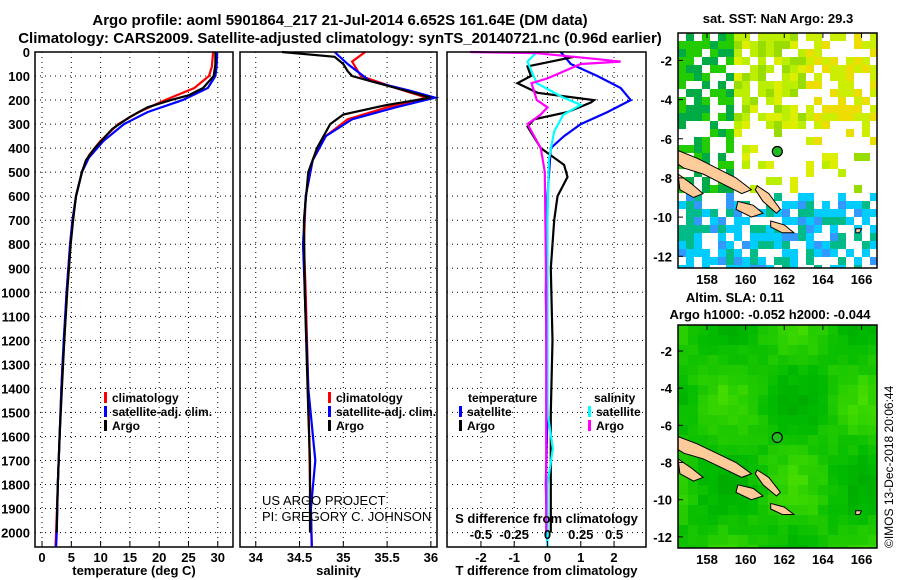  Describe the element at coordinates (19, 148) in the screenshot. I see `y-tick-label: 400` at that location.